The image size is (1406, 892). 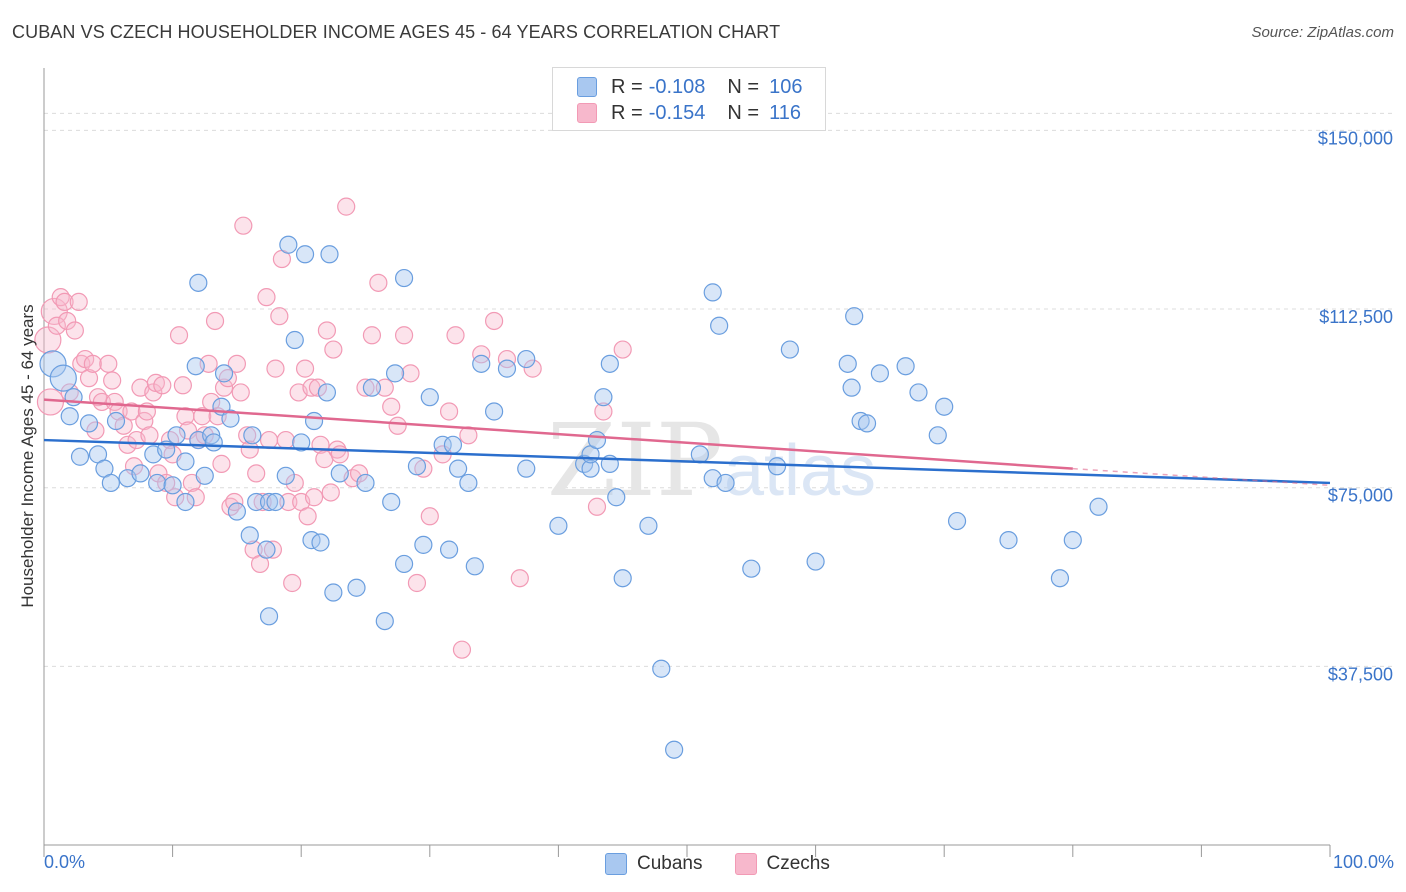 I want to click on y-tick-label: $150,000, so click(x=1355, y=138).